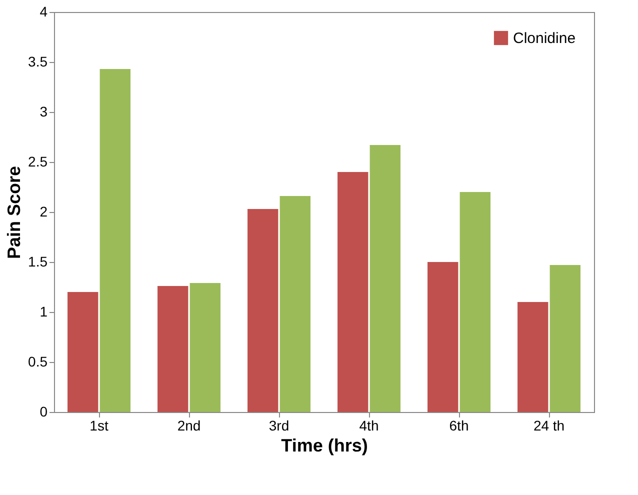 The height and width of the screenshot is (495, 638). What do you see at coordinates (369, 426) in the screenshot?
I see `x-tick-label: 4th` at bounding box center [369, 426].